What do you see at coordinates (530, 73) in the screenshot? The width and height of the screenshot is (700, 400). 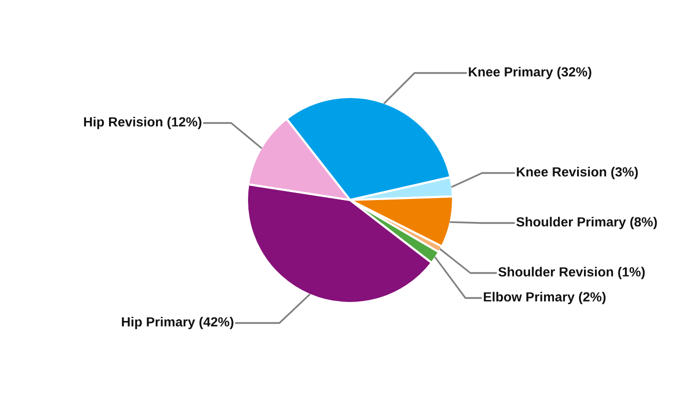 I see `slice-label: Knee Primary (32%)` at bounding box center [530, 73].